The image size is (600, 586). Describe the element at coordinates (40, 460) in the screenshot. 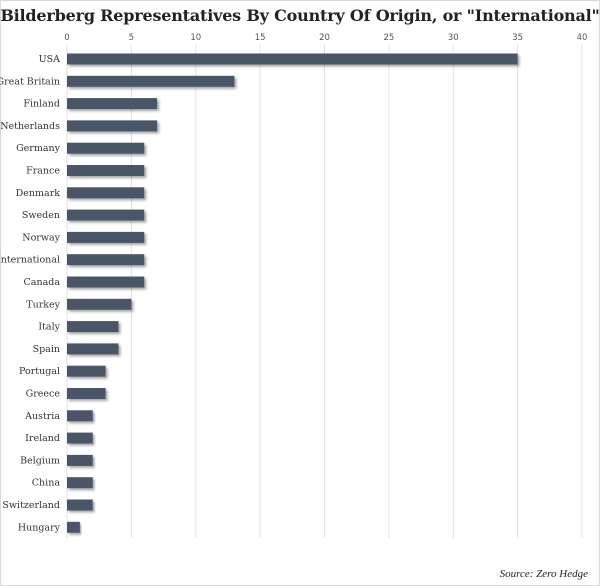

I see `category-label: Belgium` at that location.